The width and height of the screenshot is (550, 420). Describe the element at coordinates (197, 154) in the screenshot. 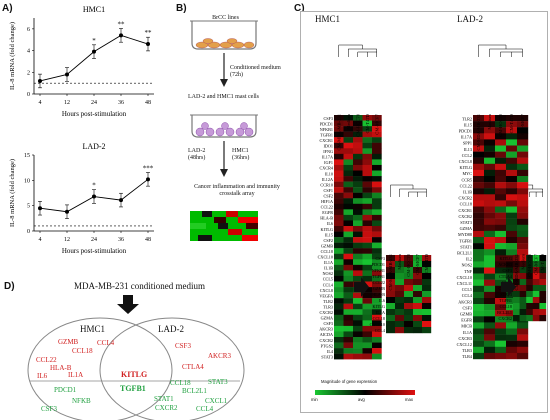

I see `lad2-time-label: LAD-2 (48hrs)` at that location.